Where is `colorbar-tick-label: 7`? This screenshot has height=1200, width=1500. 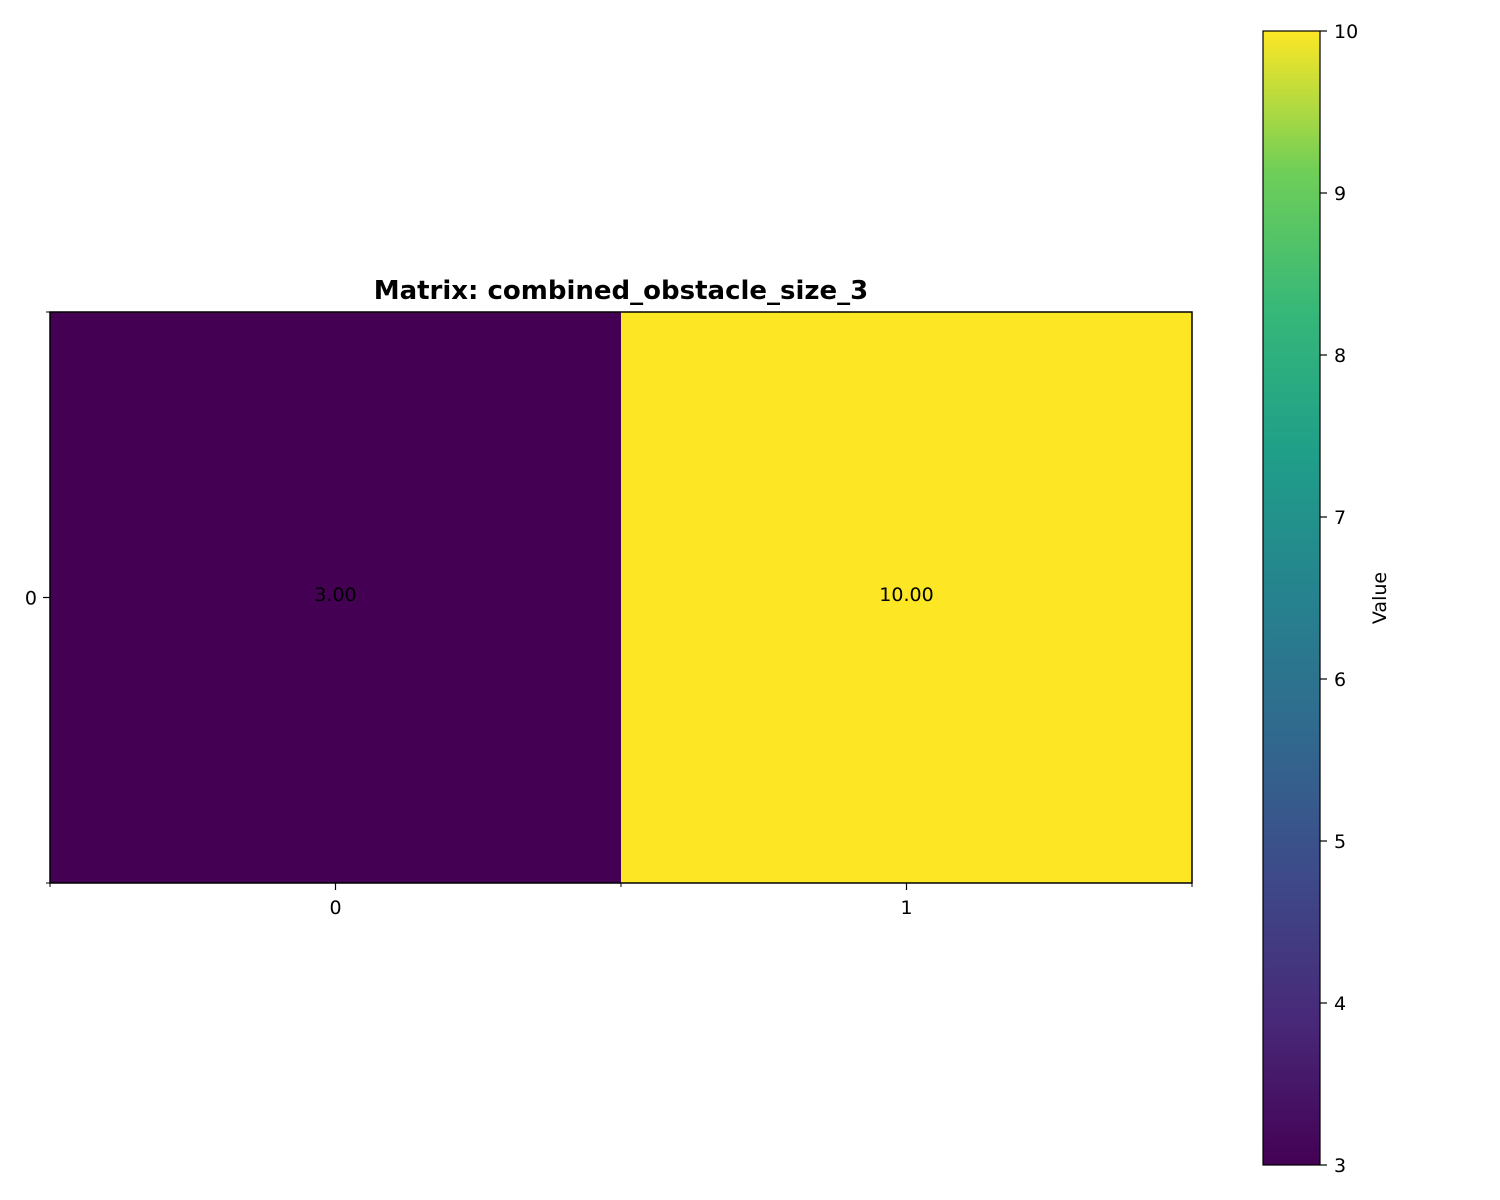
colorbar-tick-label: 7 is located at coordinates (1340, 518).